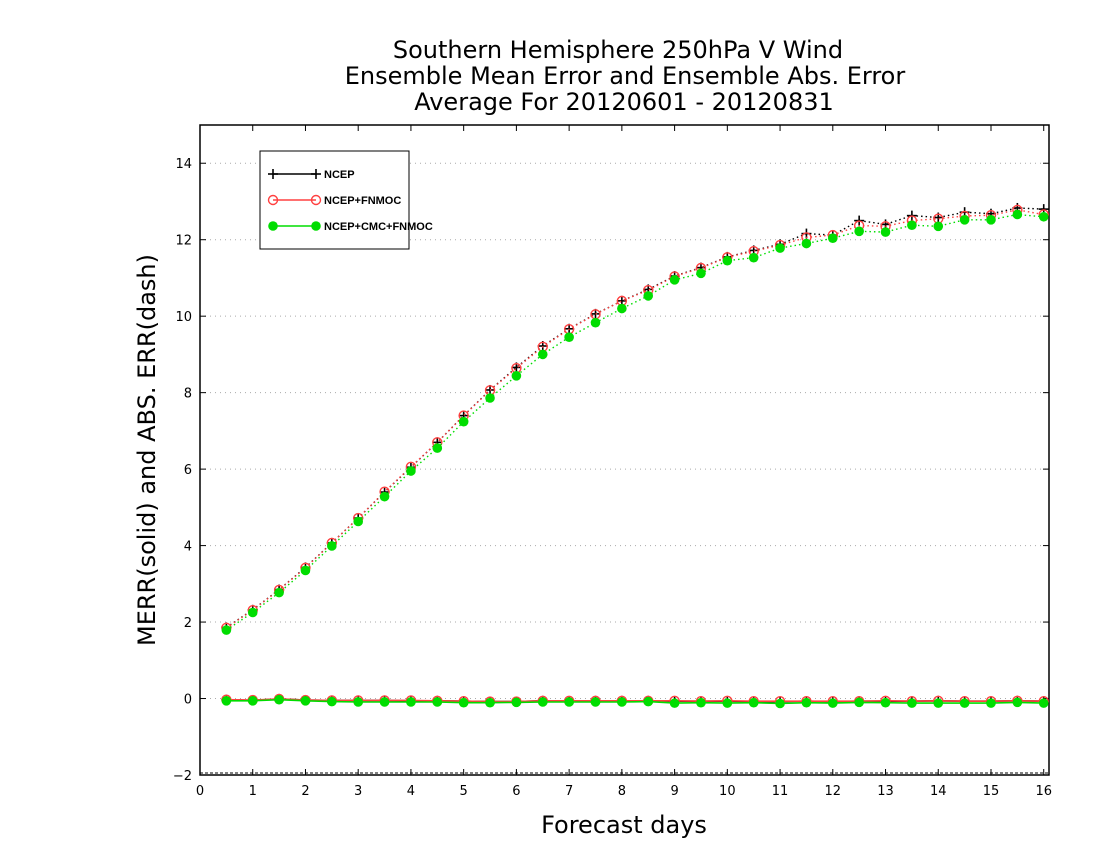 The image size is (1100, 850). Describe the element at coordinates (183, 164) in the screenshot. I see `y-tick-label: 14` at that location.